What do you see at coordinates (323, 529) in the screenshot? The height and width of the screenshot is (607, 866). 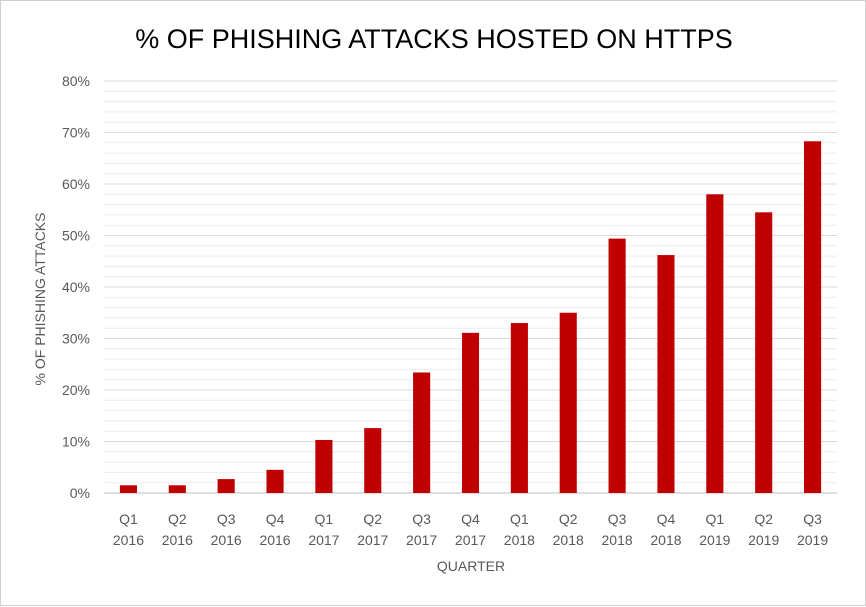 I see `x-tick-label: Q1 2017` at bounding box center [323, 529].